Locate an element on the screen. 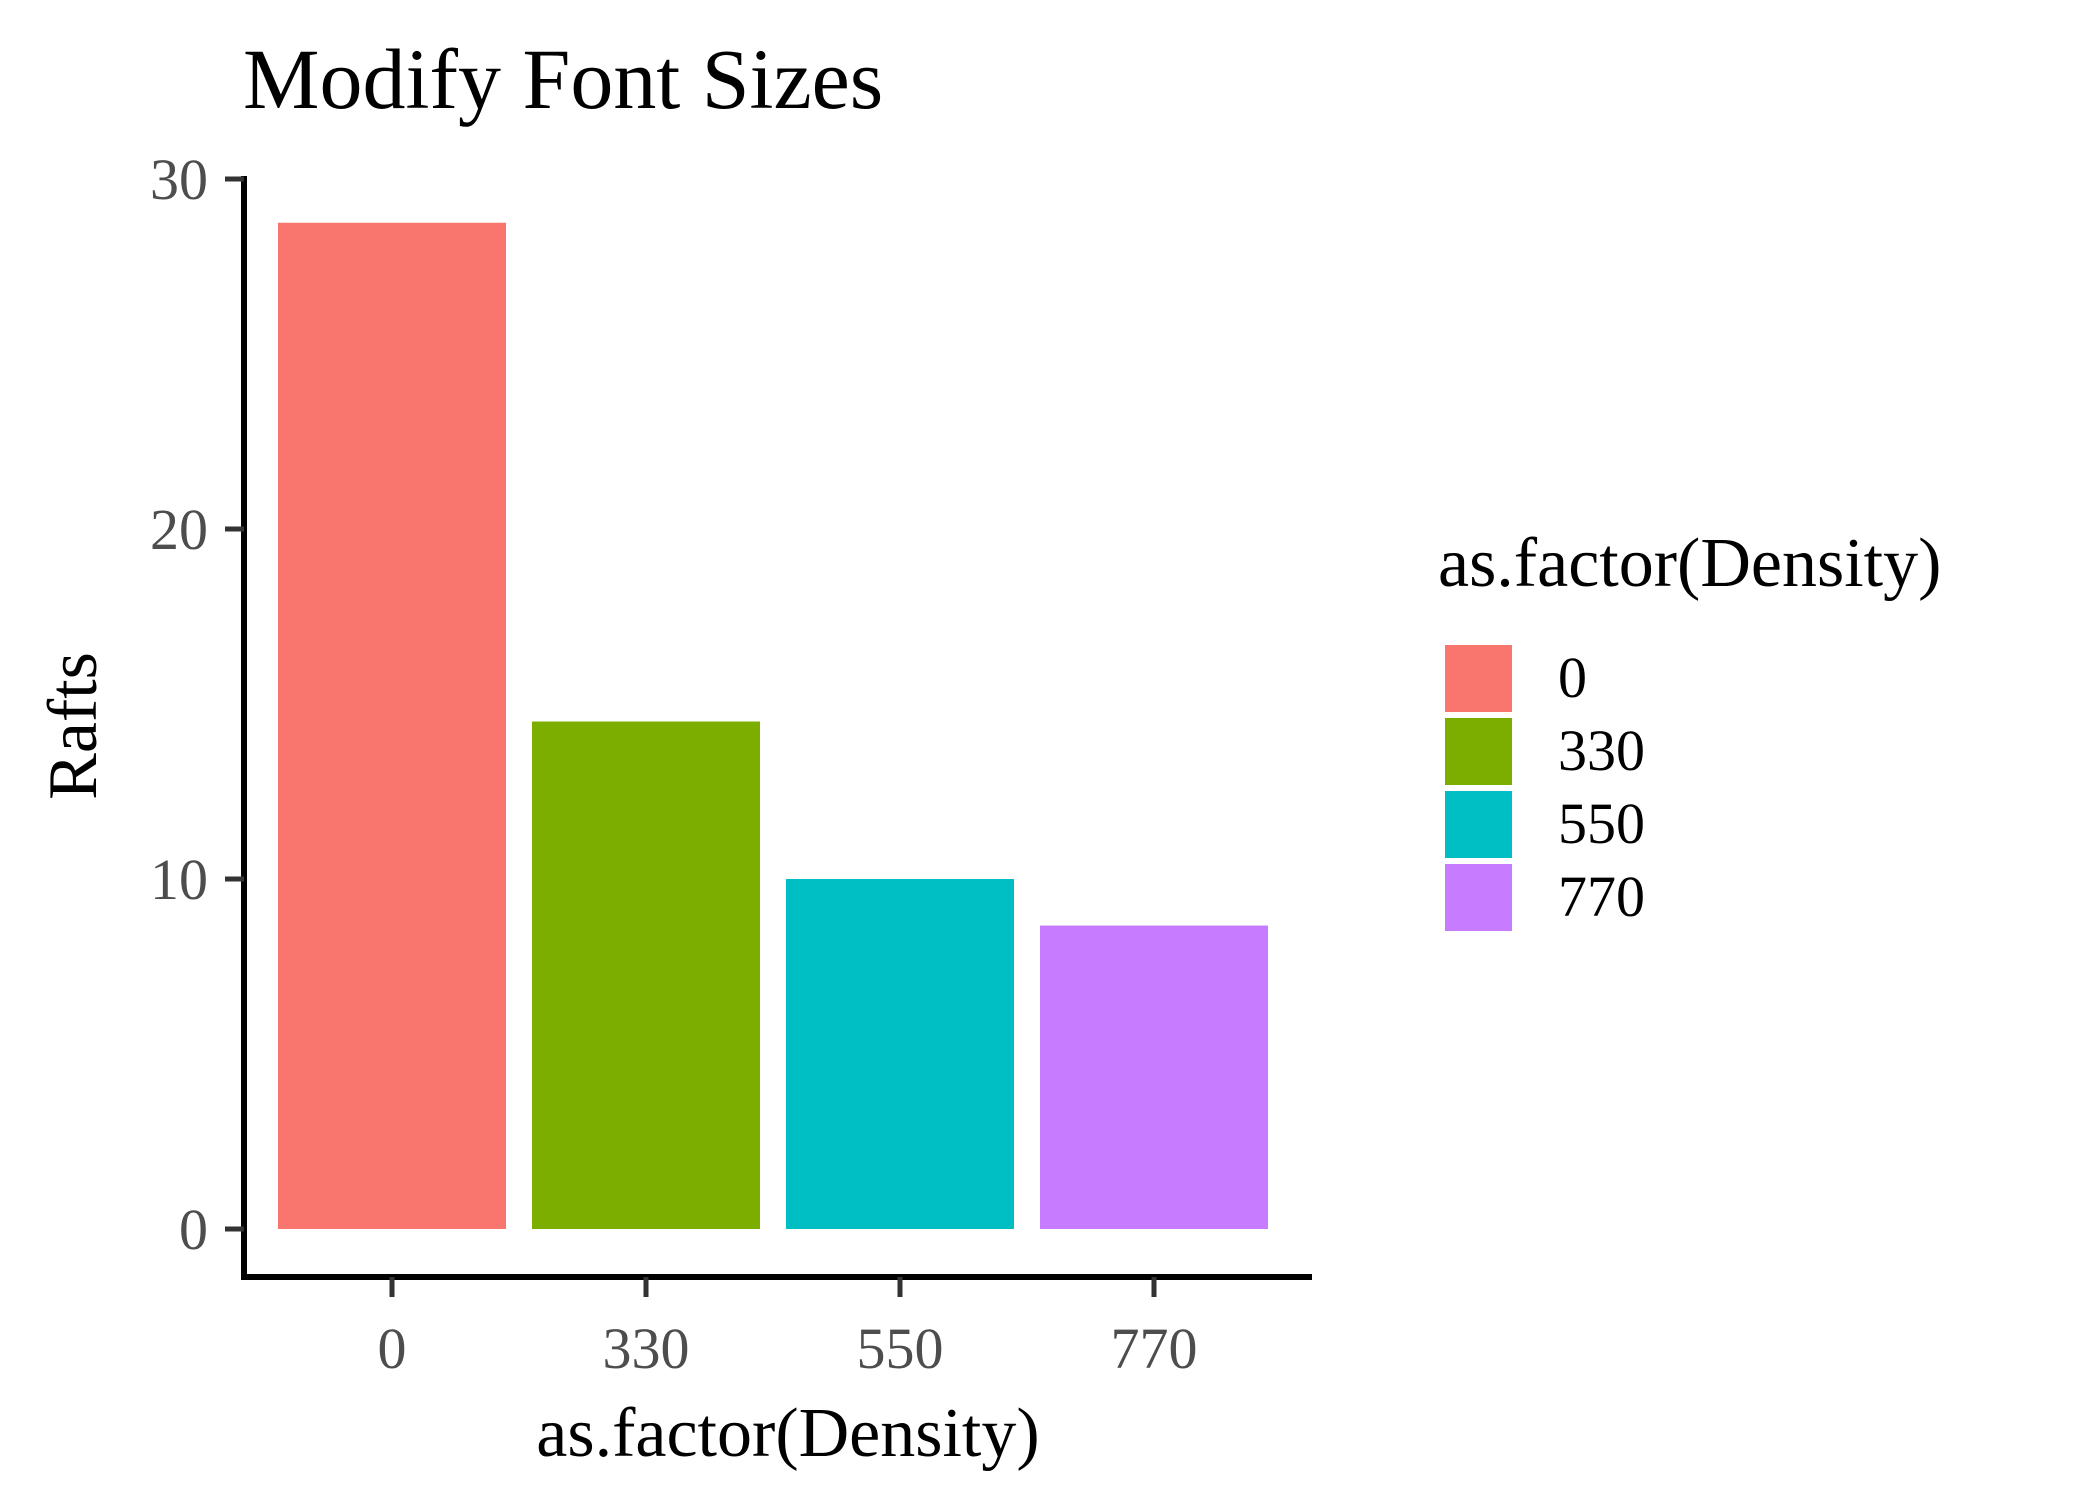 The width and height of the screenshot is (2100, 1504). chart-title: Modify Font Sizes is located at coordinates (563, 79).